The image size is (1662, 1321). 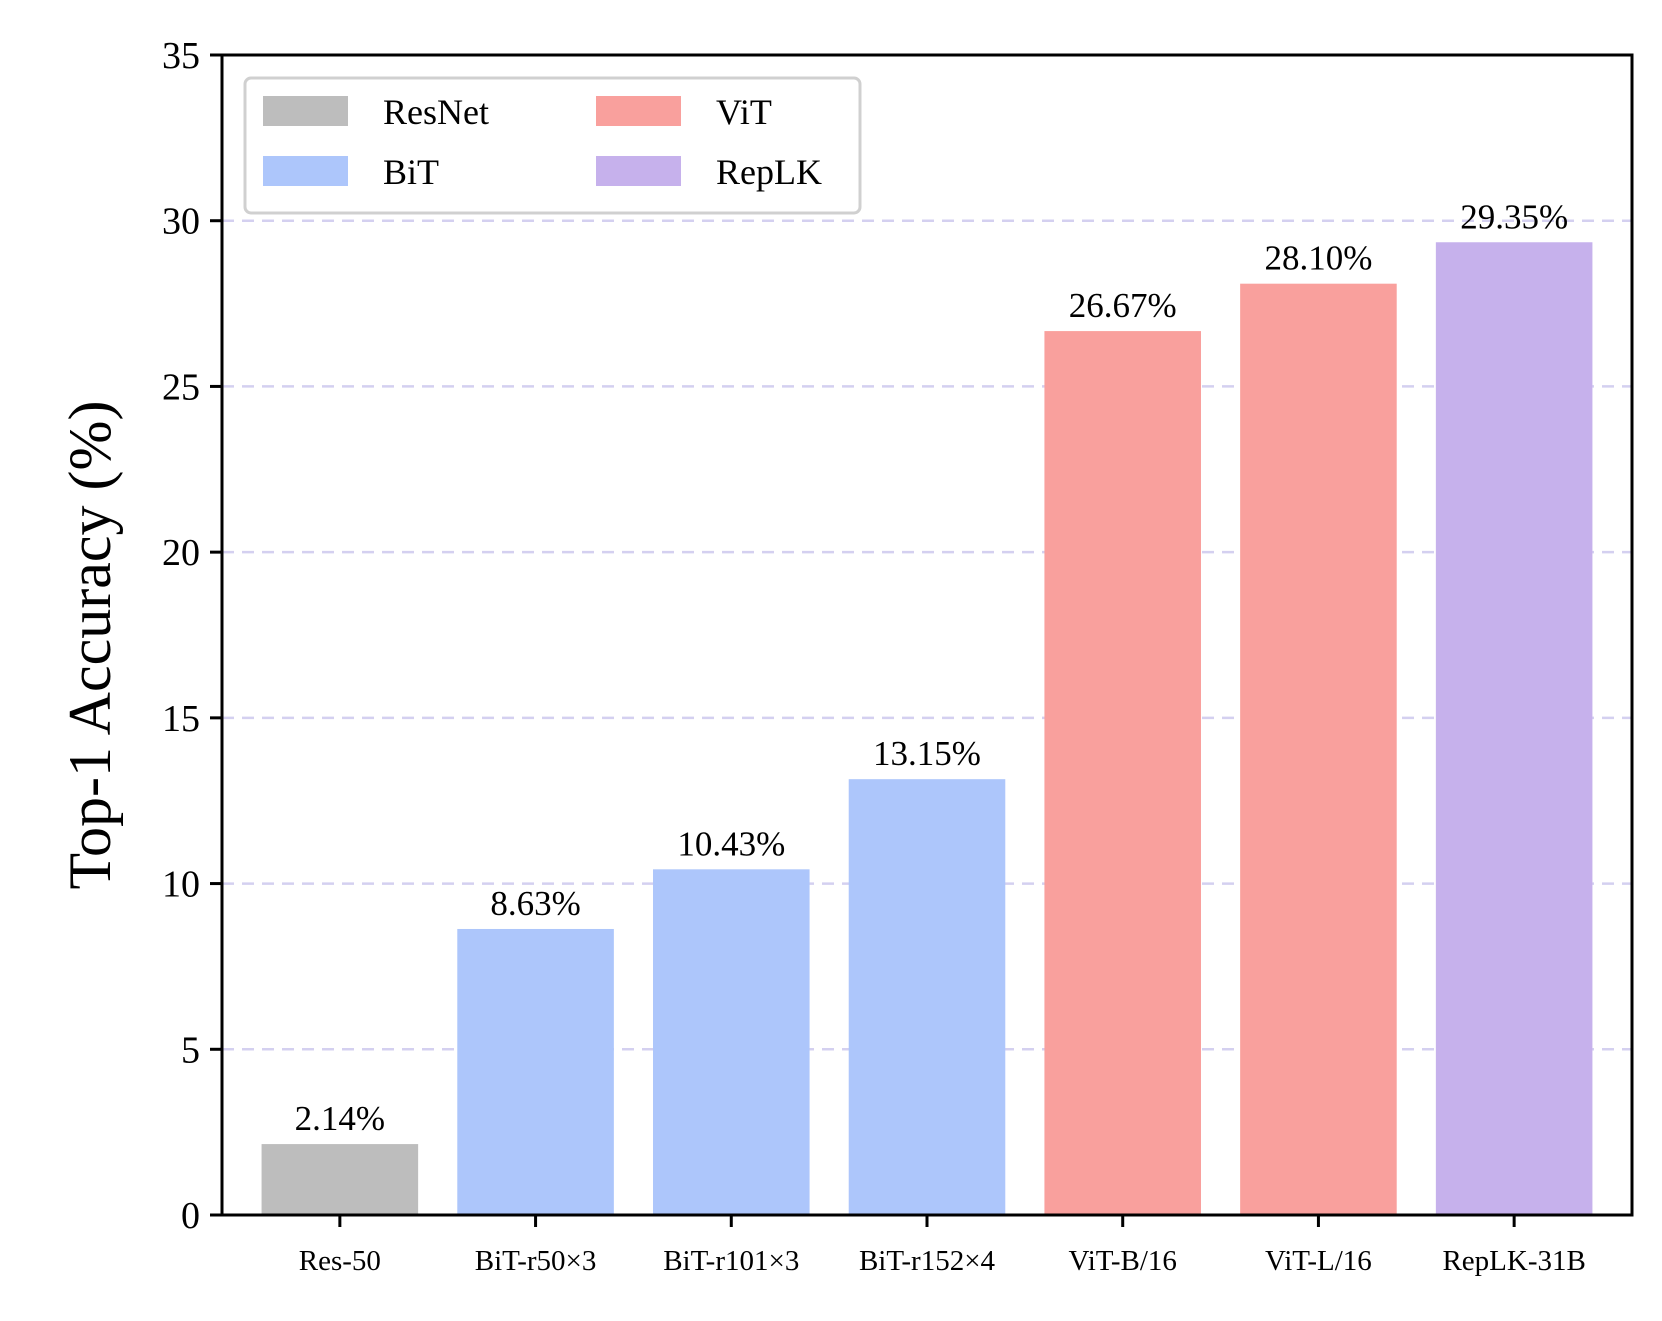 I want to click on legend-swatch-resnet, so click(x=305, y=111).